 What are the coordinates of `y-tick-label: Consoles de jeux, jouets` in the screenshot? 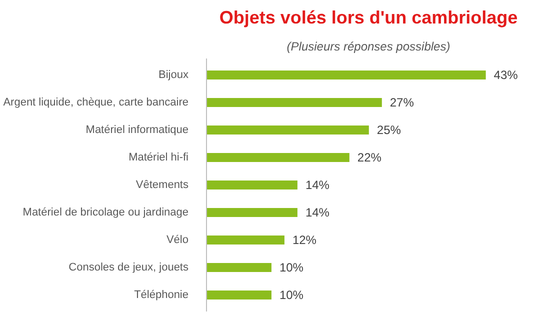 It's located at (128, 268).